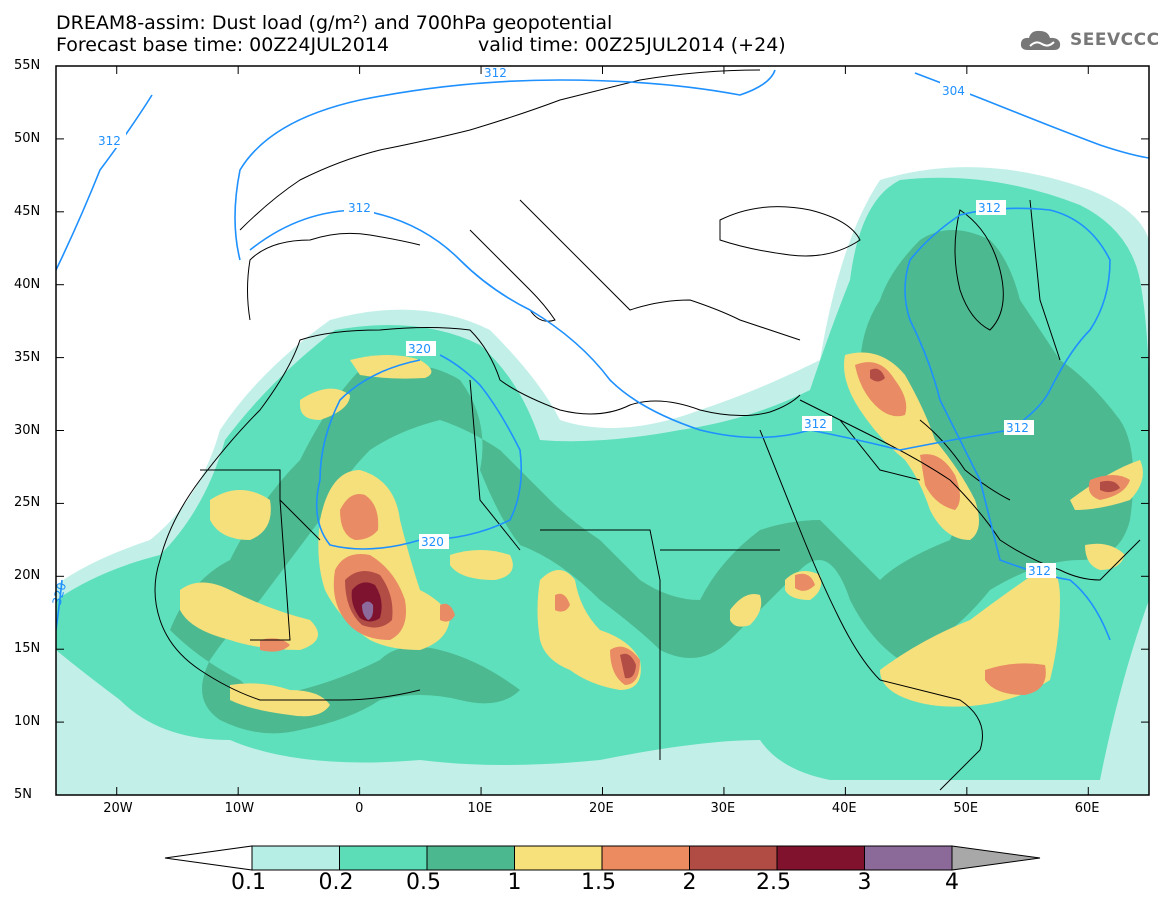  Describe the element at coordinates (27, 503) in the screenshot. I see `lat-label-25n: 25N` at that location.